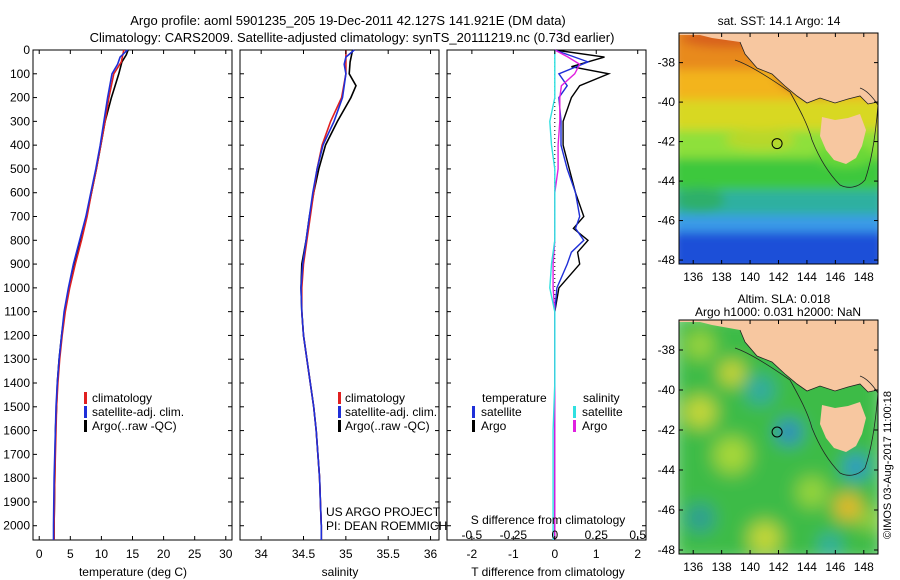  What do you see at coordinates (20, 121) in the screenshot?
I see `depth-tick-label: 300` at bounding box center [20, 121].